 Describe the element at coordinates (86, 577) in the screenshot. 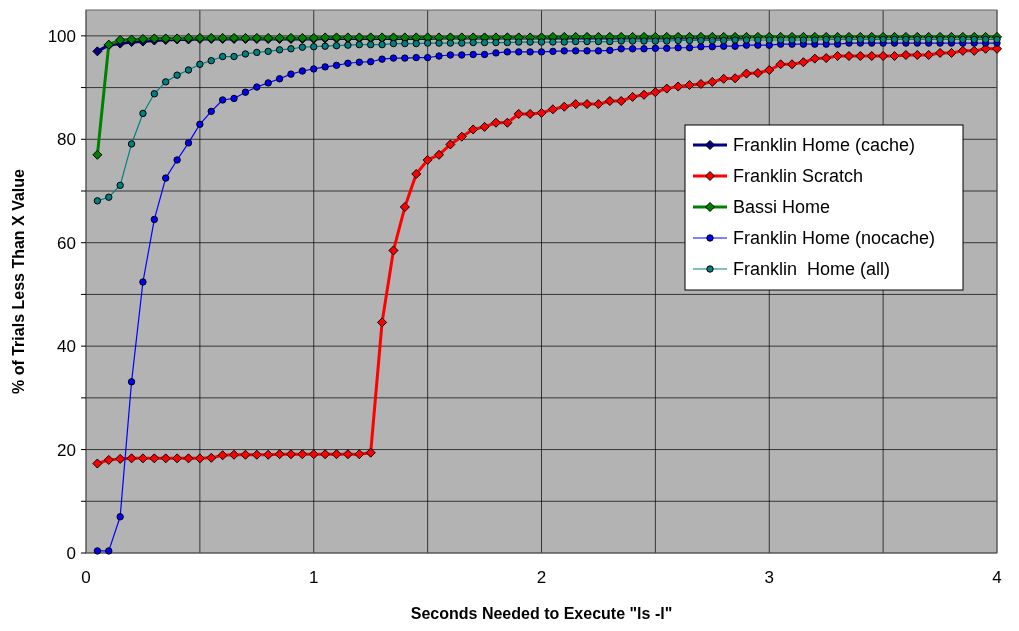

I see `x-tick-label: 0` at that location.